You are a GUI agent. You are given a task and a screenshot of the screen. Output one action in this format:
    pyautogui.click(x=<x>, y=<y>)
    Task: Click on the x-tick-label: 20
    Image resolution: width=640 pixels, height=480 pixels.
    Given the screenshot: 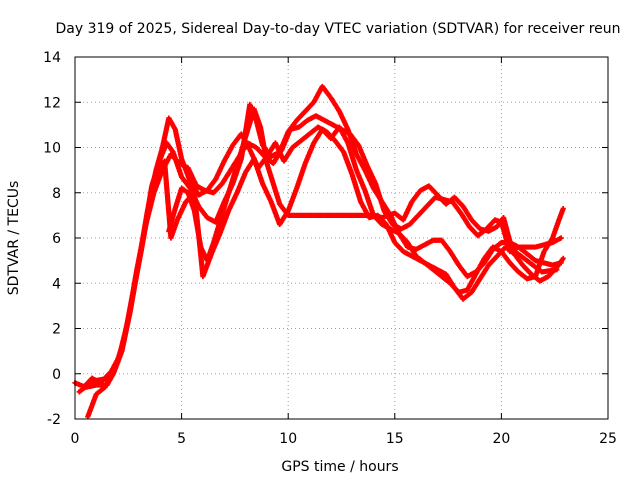 What is the action you would take?
    pyautogui.click(x=501, y=439)
    